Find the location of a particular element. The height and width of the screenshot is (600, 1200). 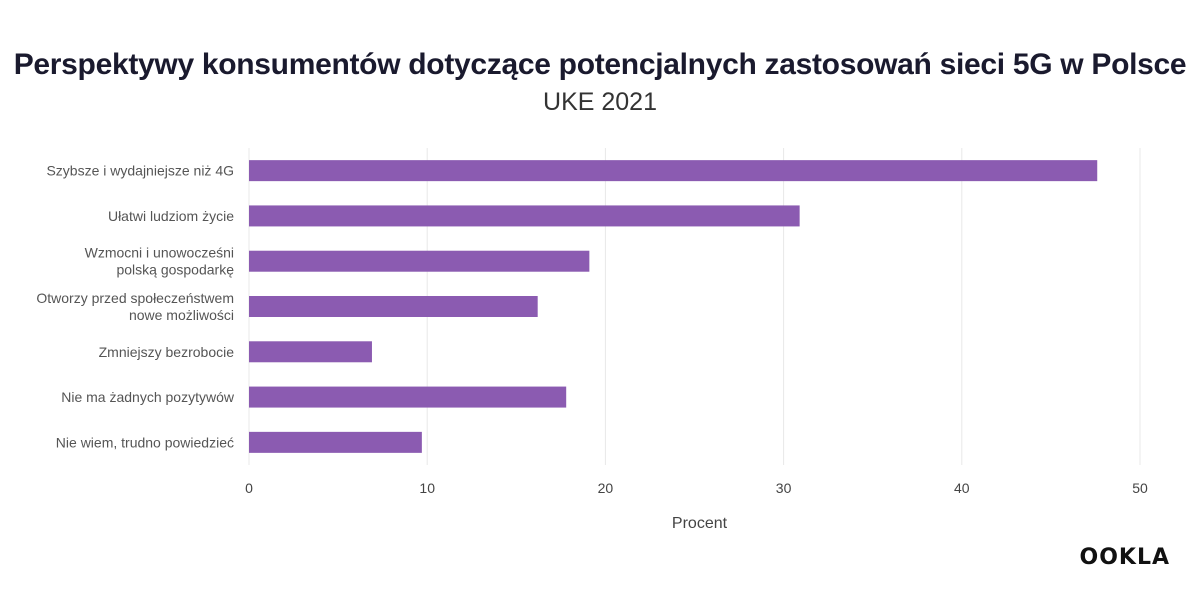

category-label: polską gospodarkę is located at coordinates (175, 270).